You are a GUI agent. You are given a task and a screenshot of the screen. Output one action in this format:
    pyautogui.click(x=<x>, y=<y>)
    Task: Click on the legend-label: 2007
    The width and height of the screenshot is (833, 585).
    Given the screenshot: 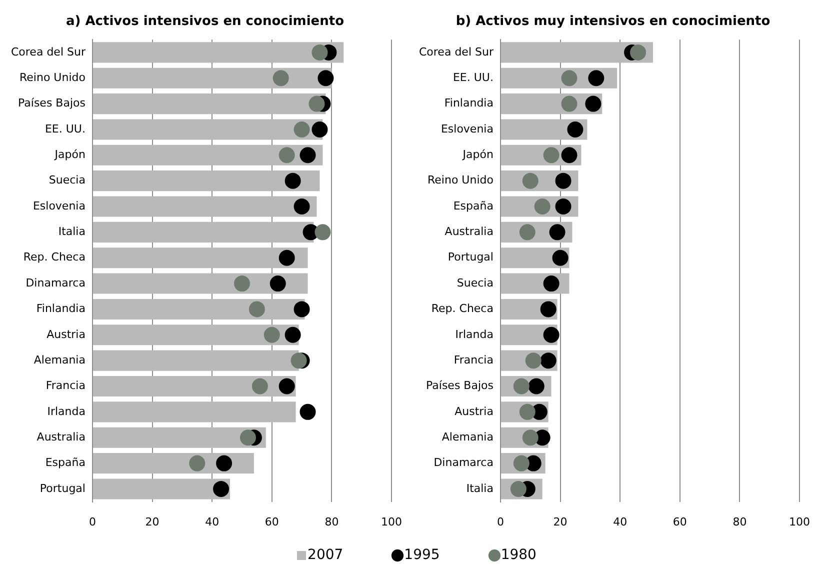 What is the action you would take?
    pyautogui.click(x=326, y=555)
    